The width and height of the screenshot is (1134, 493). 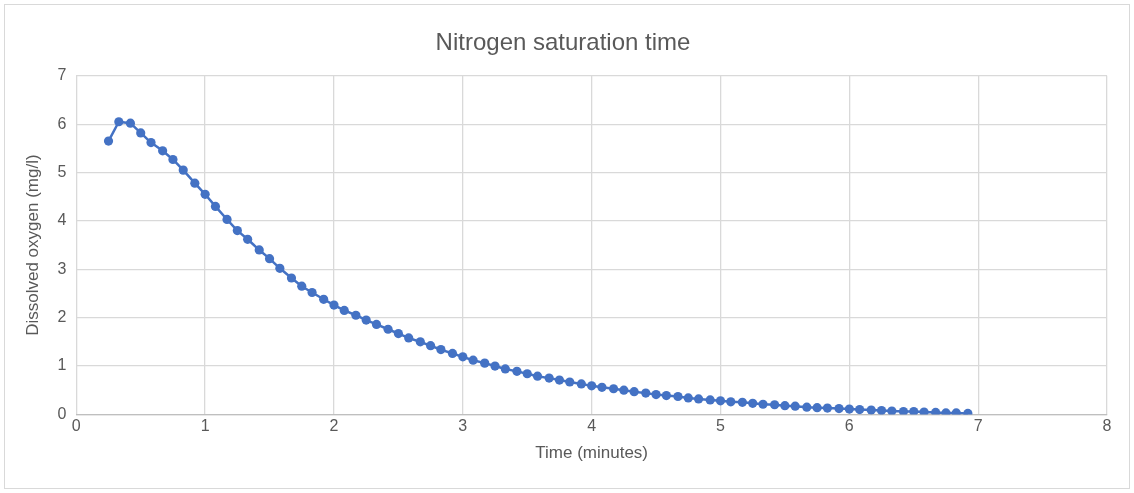 I want to click on x-tick-label: 0, so click(x=76, y=426).